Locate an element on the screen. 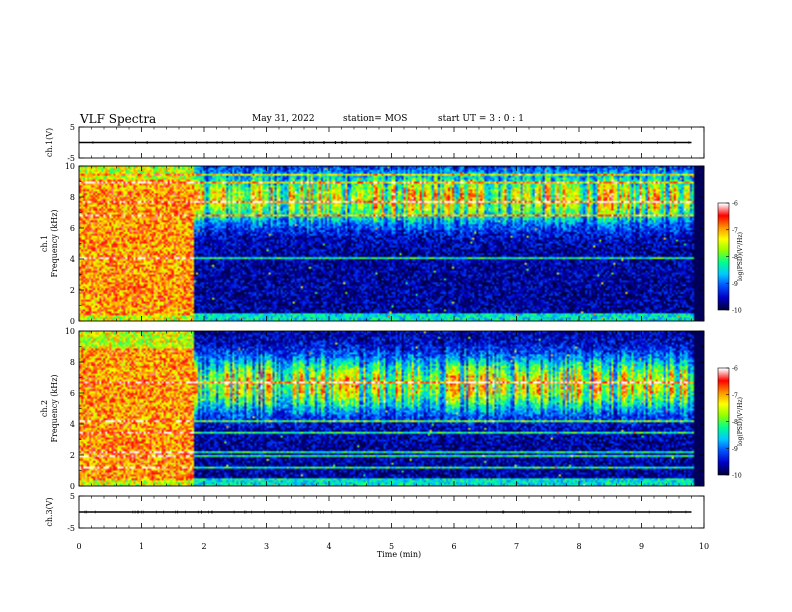  ch1-voltage-y-tick-label: 5 is located at coordinates (72, 127).